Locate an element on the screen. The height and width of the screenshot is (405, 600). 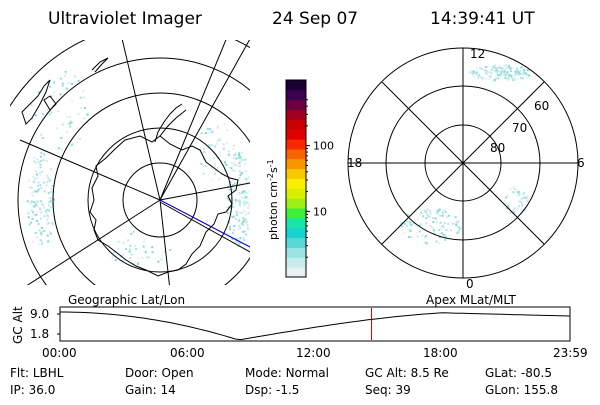
colorbar-unit-label: photon cm-2s-1 is located at coordinates (273, 199).